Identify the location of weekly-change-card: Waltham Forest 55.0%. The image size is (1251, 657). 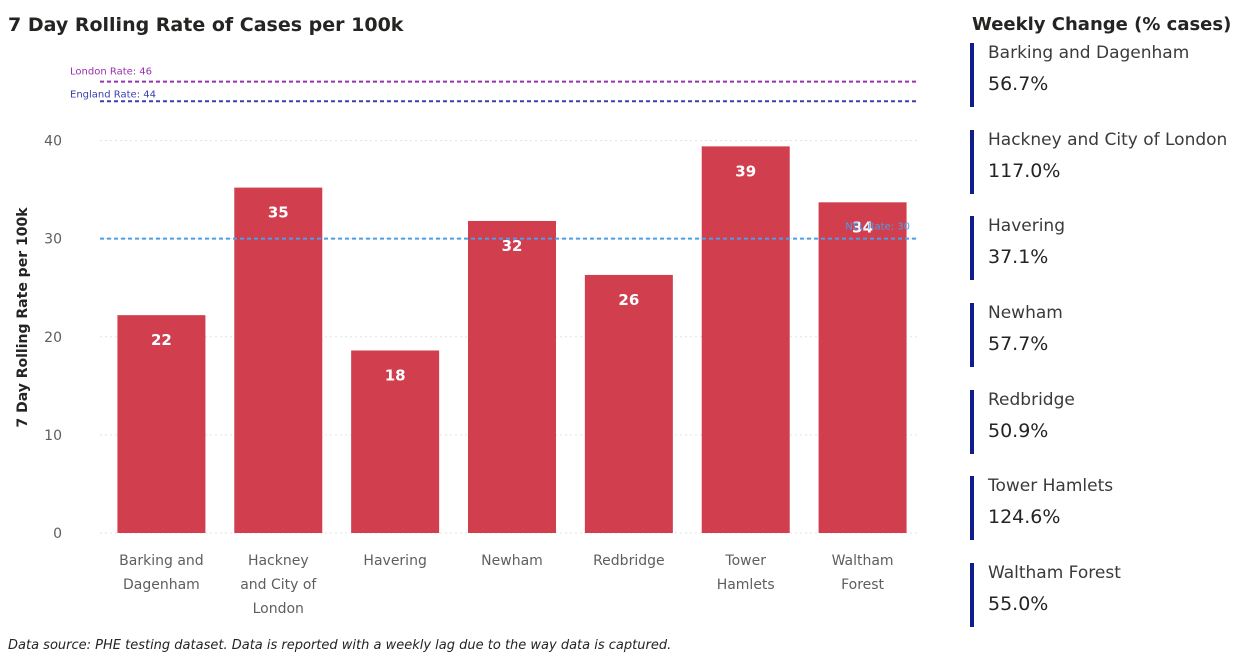
(1110, 595).